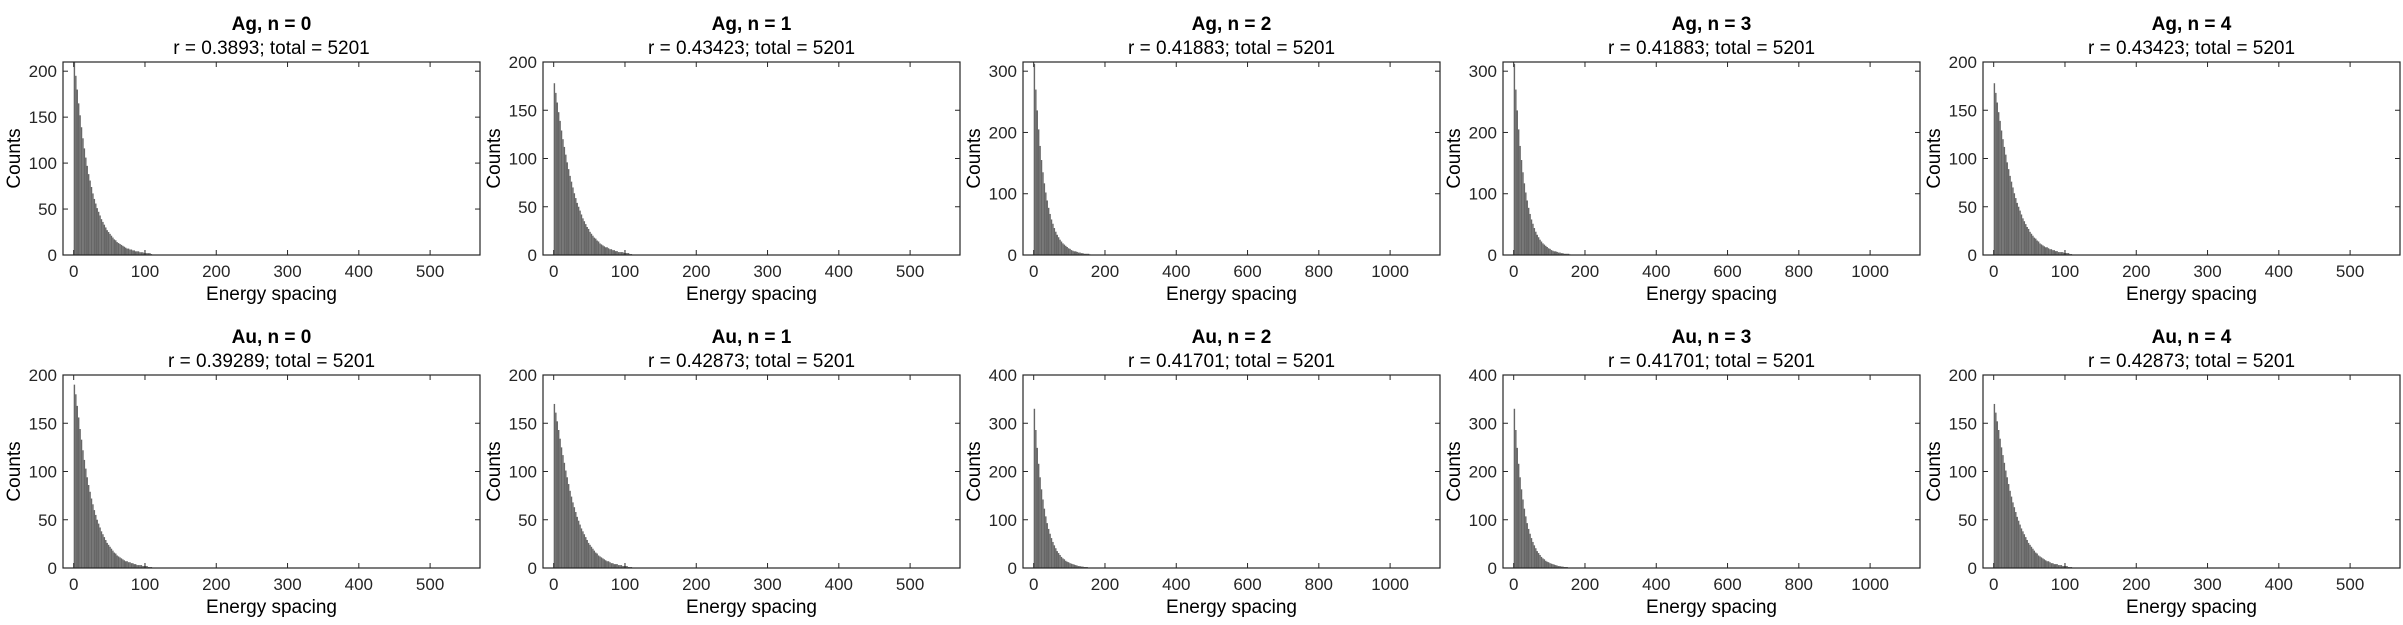  Describe the element at coordinates (1711, 158) in the screenshot. I see `axes-box` at that location.